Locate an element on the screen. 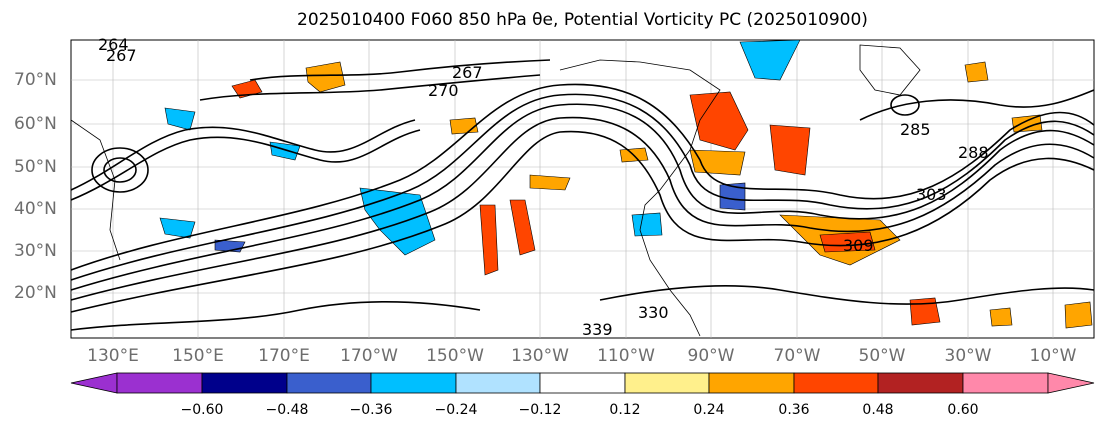 This screenshot has height=431, width=1105. colorbar-tick: 0.48 is located at coordinates (878, 410).